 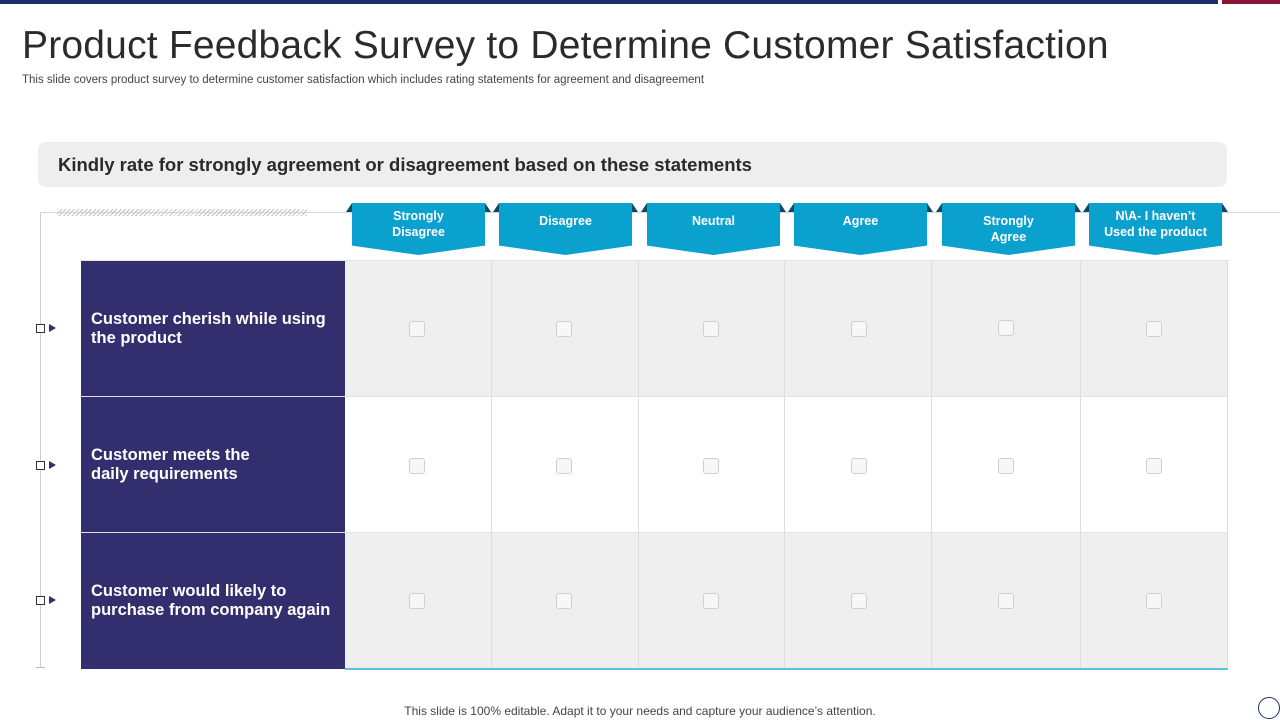 I want to click on column-header-agree: Agree, so click(x=860, y=229).